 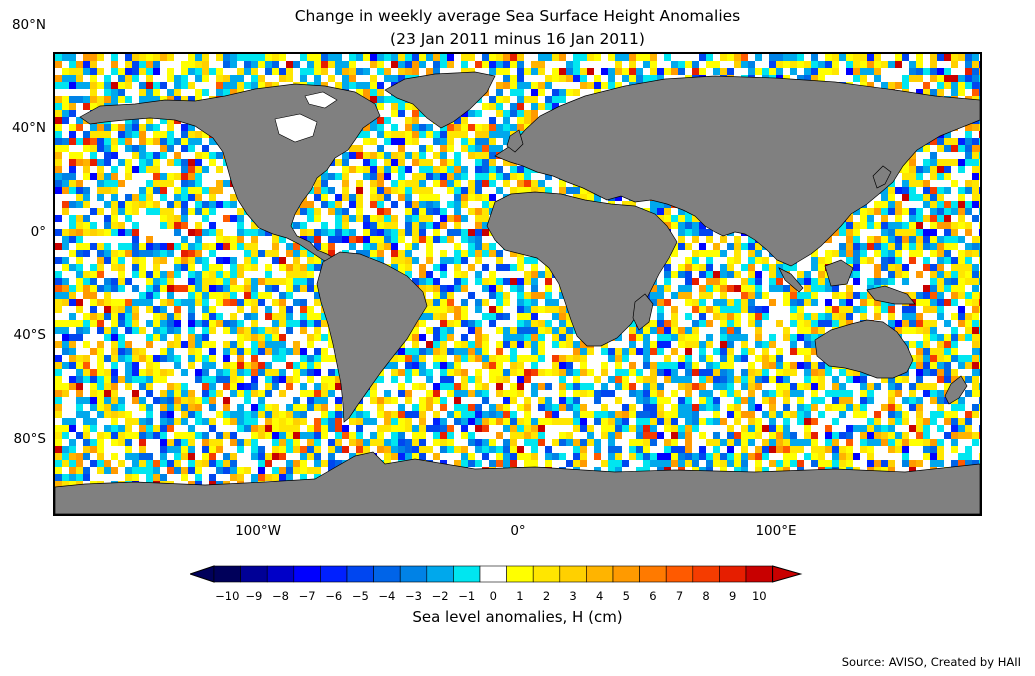 What do you see at coordinates (653, 596) in the screenshot?
I see `colorbar-tick-label: 6` at bounding box center [653, 596].